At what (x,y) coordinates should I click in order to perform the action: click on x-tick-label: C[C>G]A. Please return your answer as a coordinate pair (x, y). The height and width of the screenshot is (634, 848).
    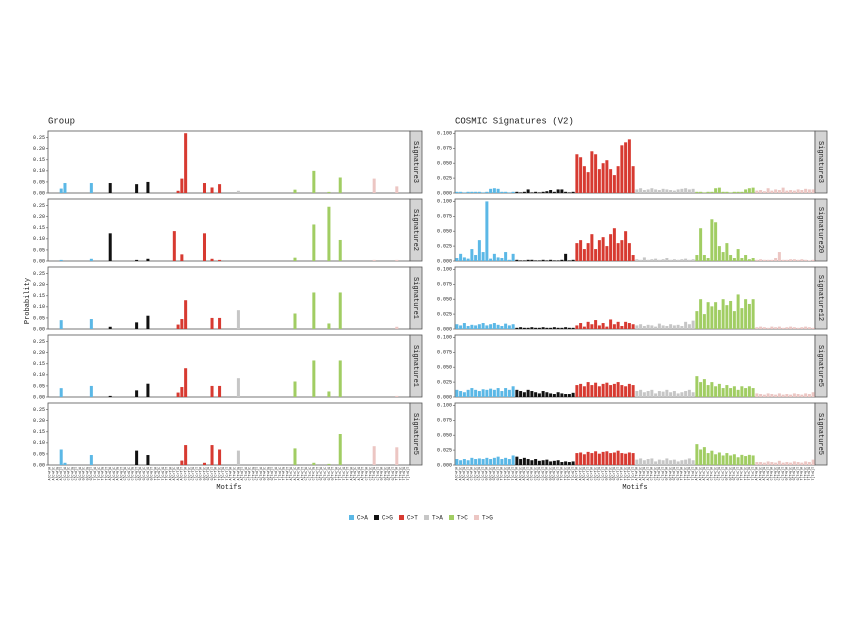
    Looking at the image, I should click on (532, 473).